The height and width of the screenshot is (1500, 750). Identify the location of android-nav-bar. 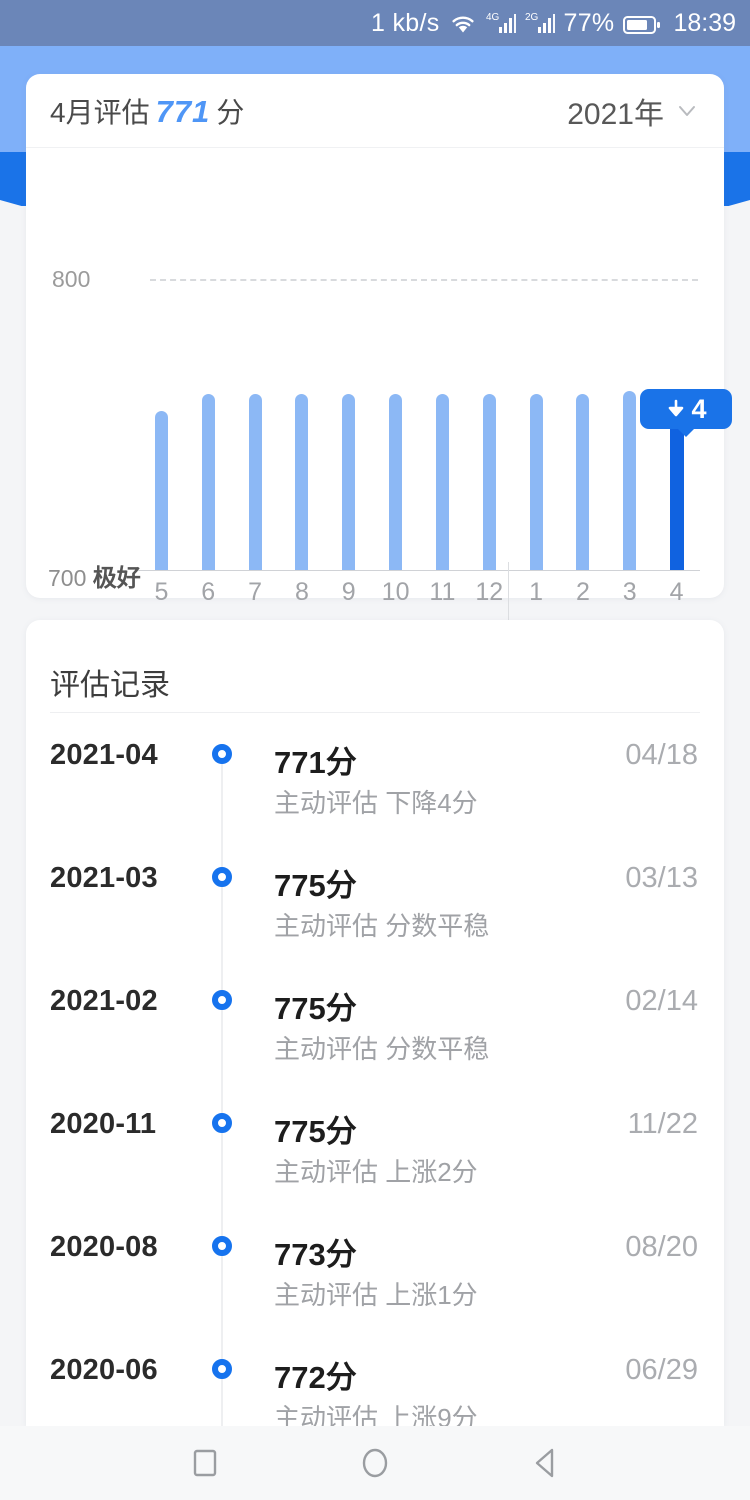
(375, 1463).